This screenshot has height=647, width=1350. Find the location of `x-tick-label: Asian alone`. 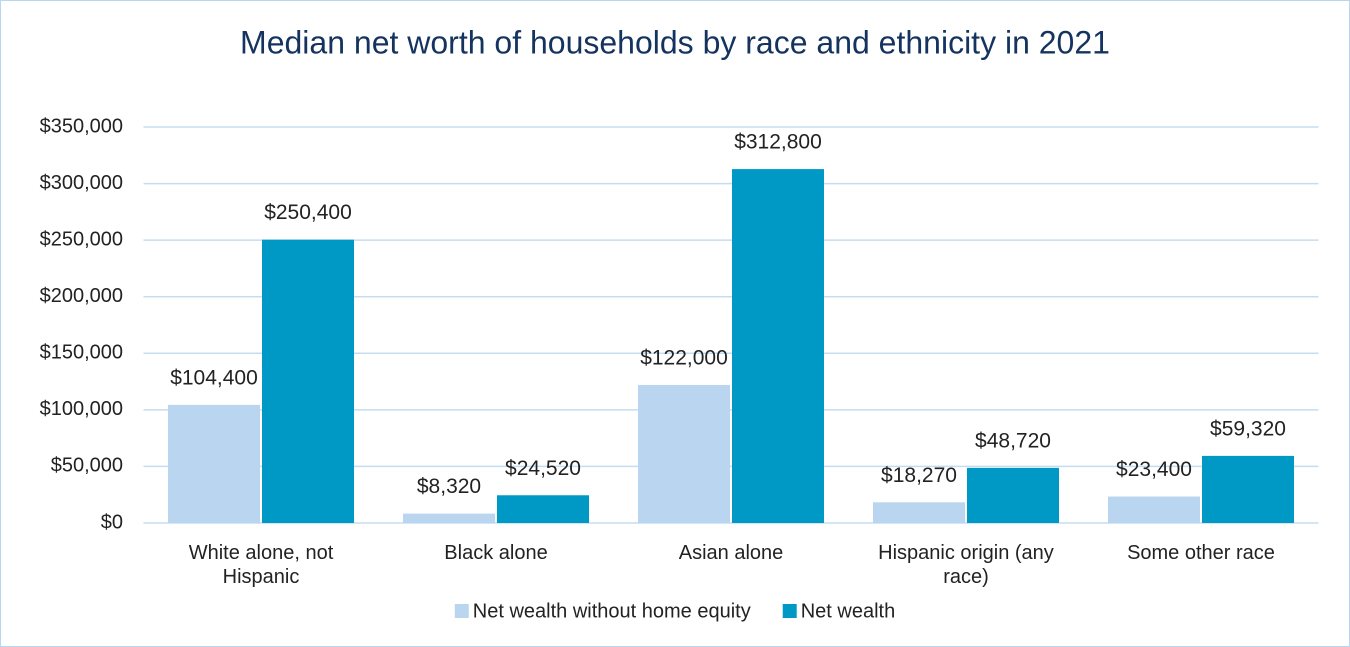

x-tick-label: Asian alone is located at coordinates (731, 553).